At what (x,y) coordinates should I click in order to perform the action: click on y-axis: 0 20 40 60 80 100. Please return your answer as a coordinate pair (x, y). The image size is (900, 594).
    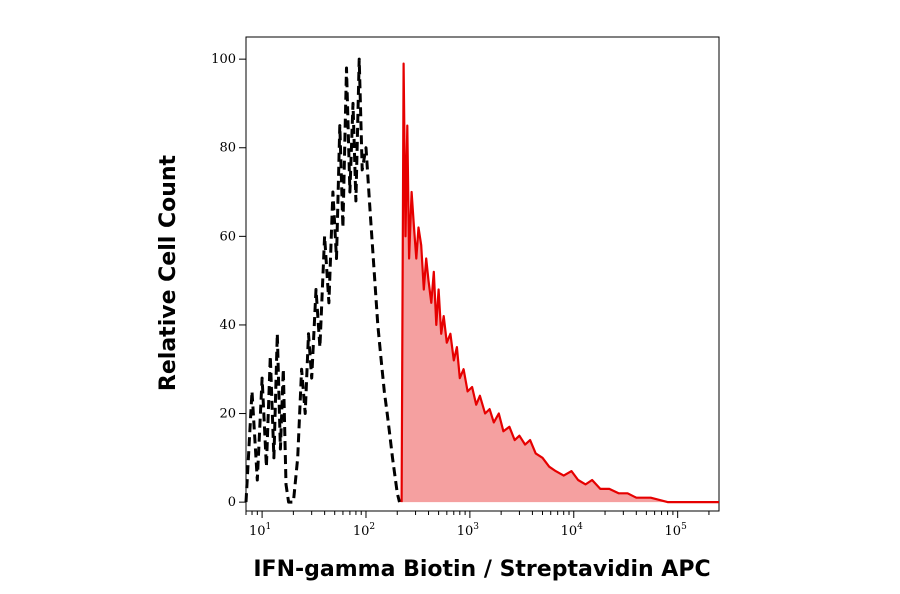
    Looking at the image, I should click on (228, 281).